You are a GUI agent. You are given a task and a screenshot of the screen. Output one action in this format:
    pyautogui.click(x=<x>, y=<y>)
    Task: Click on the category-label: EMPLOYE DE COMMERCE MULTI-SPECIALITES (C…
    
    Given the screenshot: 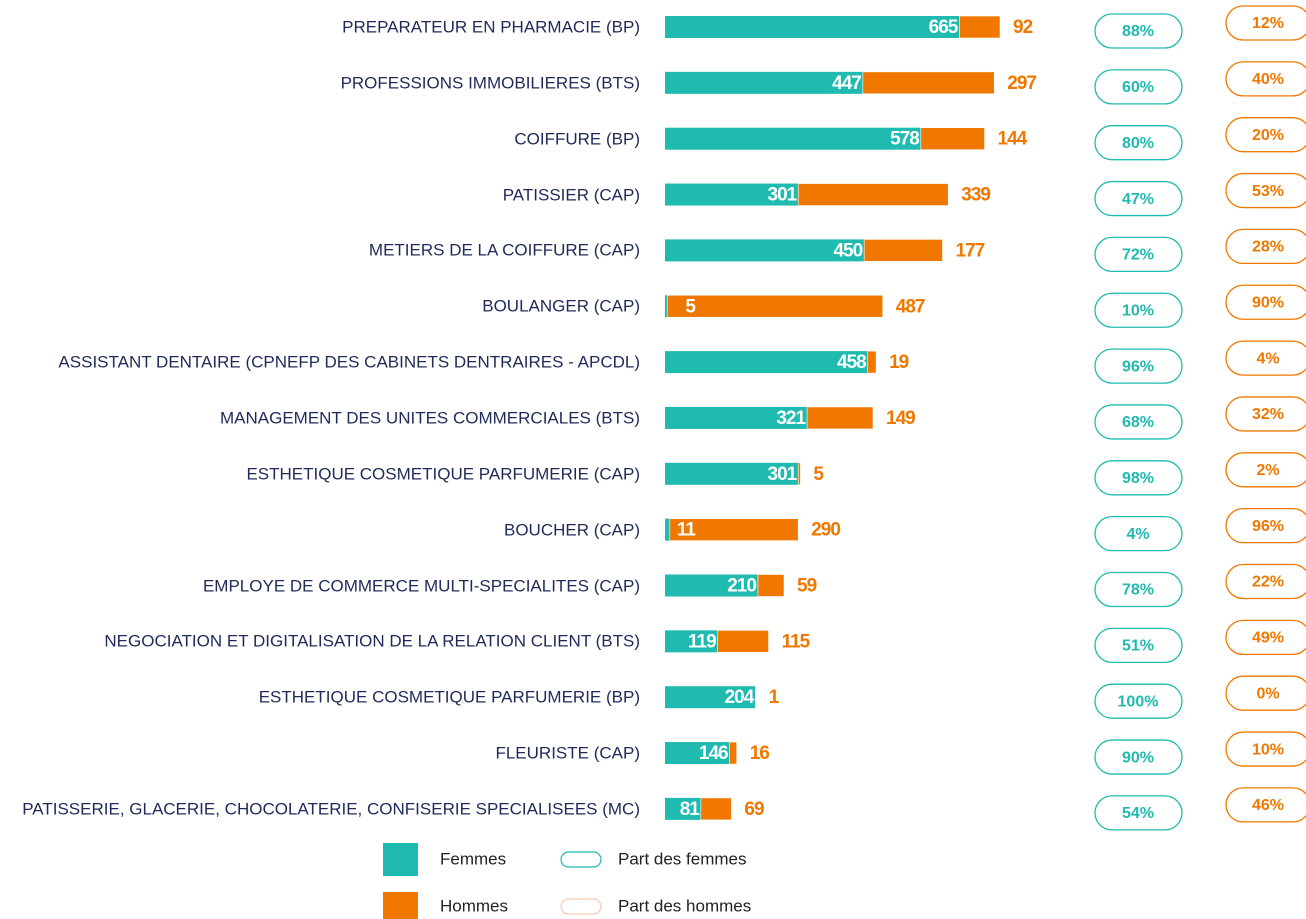 What is the action you would take?
    pyautogui.click(x=421, y=585)
    